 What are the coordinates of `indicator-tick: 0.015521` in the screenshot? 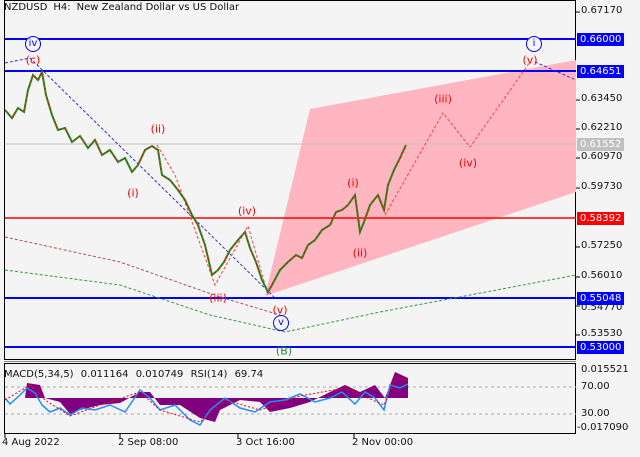 It's located at (605, 369).